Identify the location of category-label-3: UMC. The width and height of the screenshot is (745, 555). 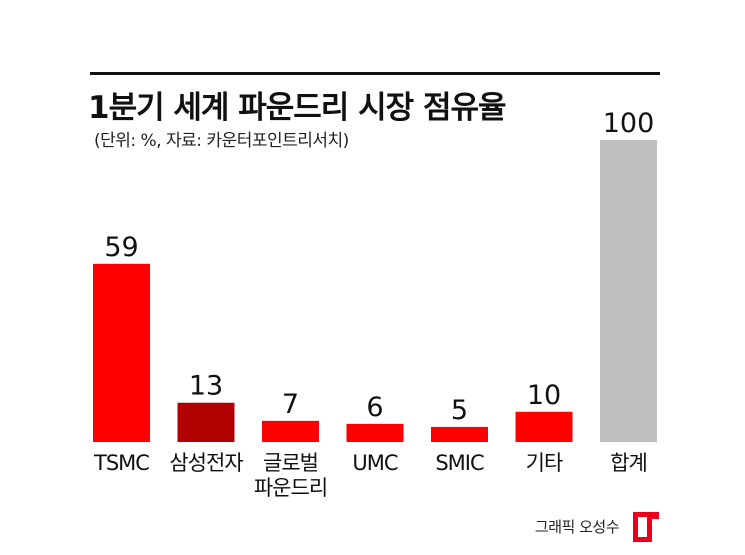
(374, 463).